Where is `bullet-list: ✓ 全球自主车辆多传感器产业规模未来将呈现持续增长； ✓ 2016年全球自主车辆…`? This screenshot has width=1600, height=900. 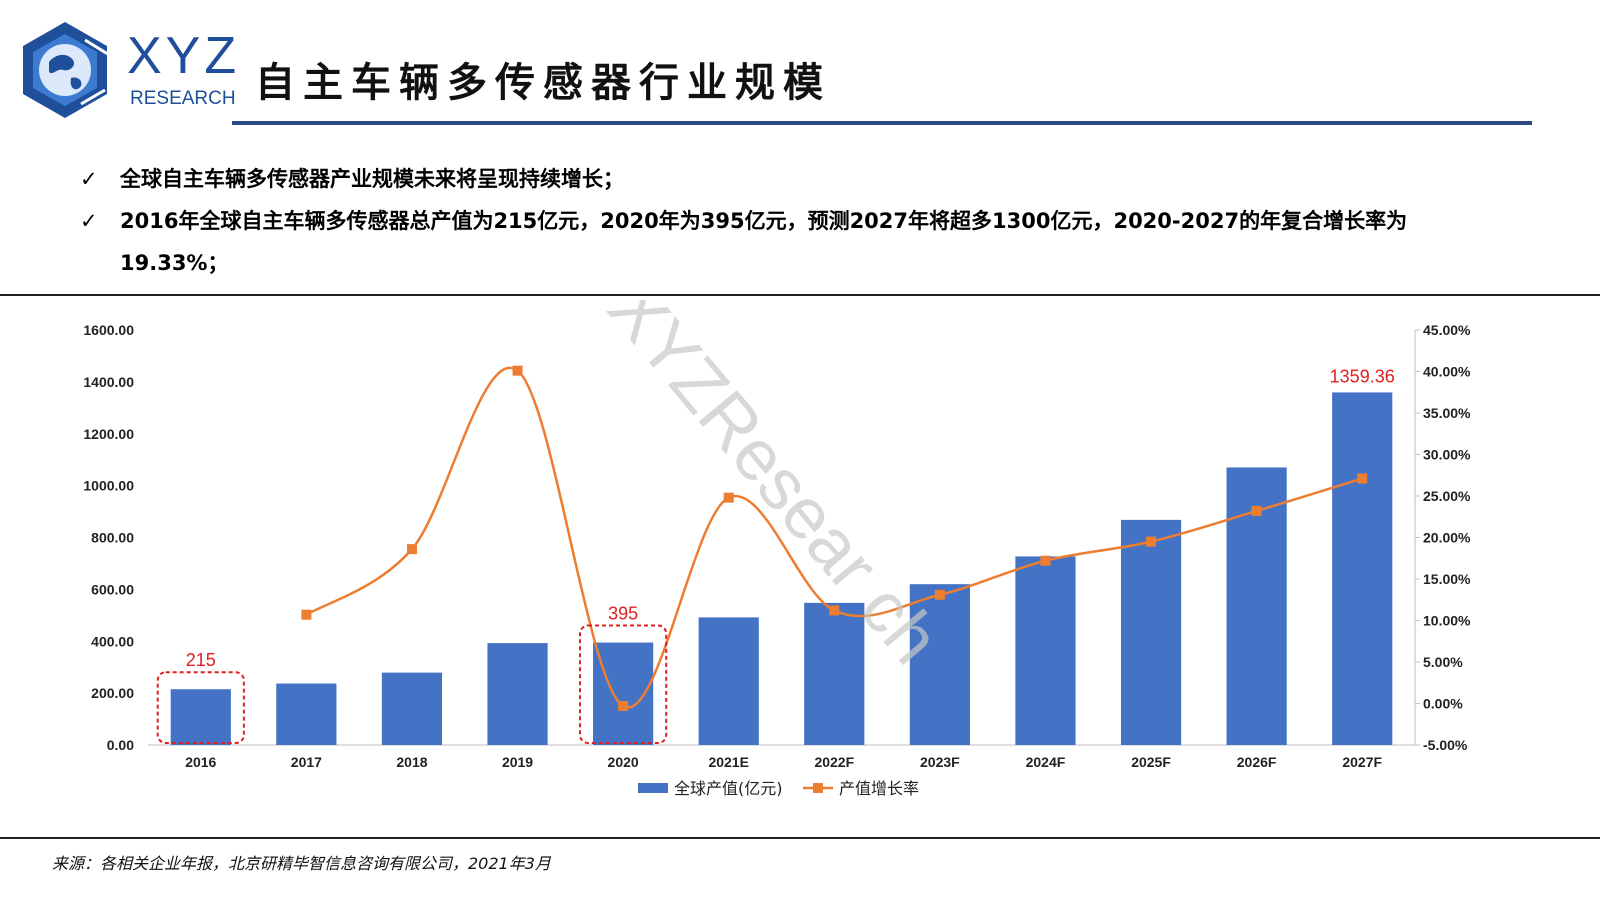
bullet-list: ✓ 全球自主车辆多传感器产业规模未来将呈现持续增长； ✓ 2016年全球自主车辆… is located at coordinates (795, 221).